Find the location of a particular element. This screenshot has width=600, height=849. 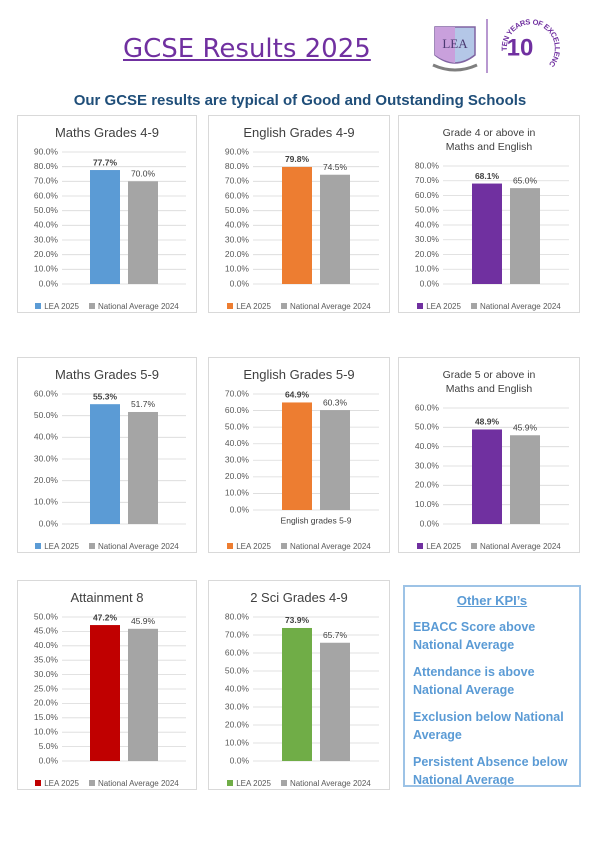

value-label: 68.1% is located at coordinates (487, 176).